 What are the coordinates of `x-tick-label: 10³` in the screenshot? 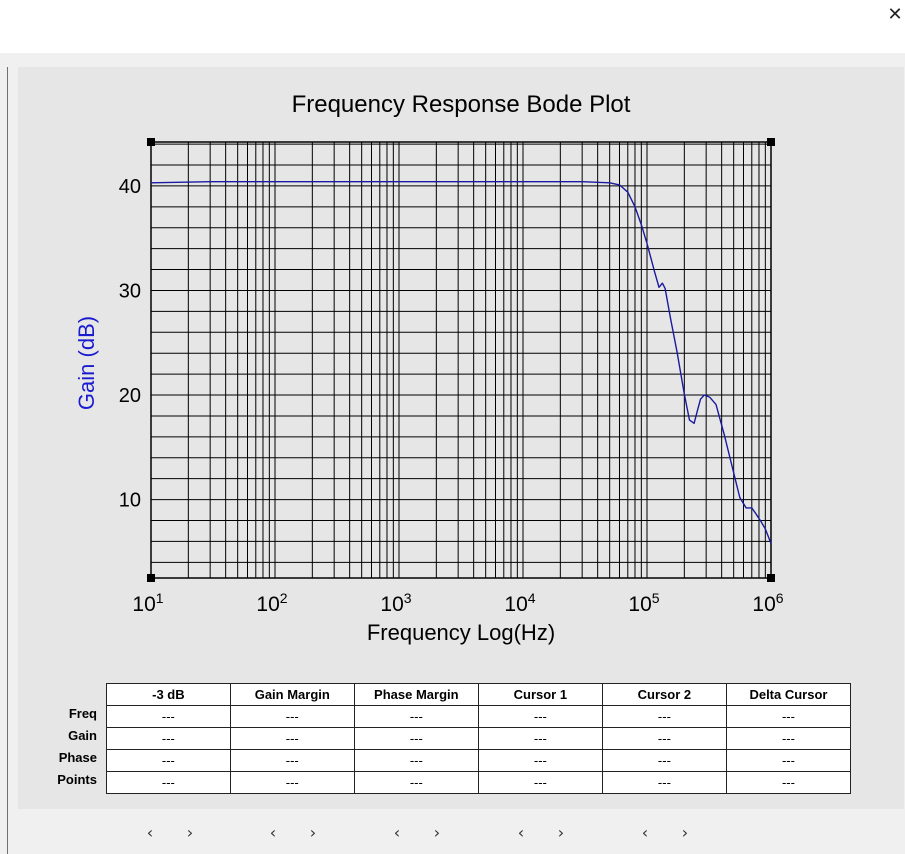 It's located at (395, 603).